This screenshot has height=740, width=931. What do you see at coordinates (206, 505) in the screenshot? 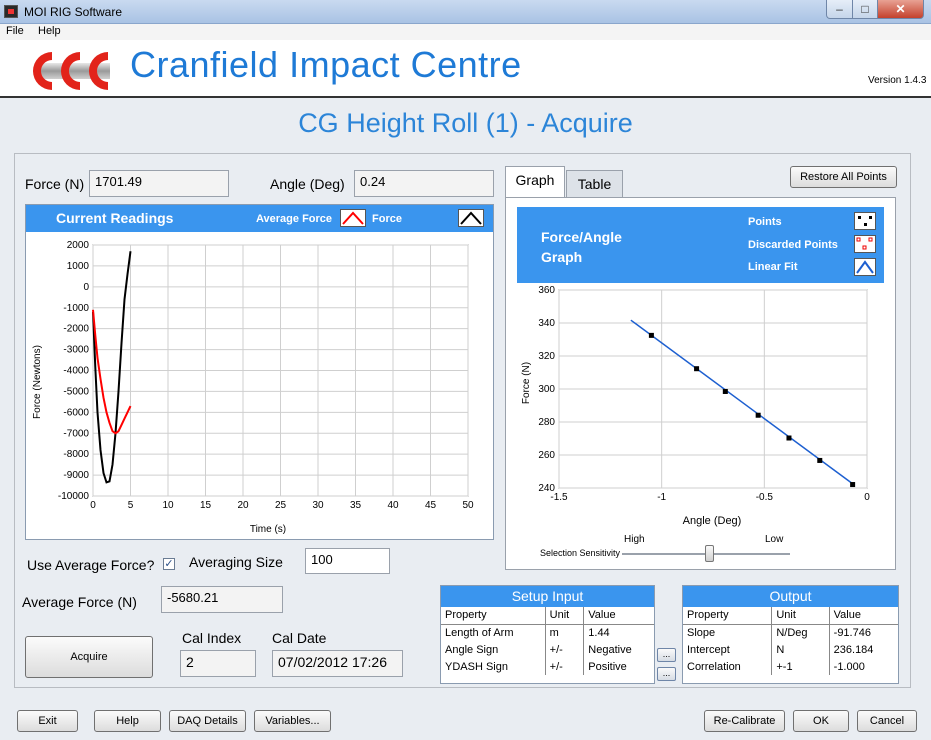
I see `x-tick-label: 15` at bounding box center [206, 505].